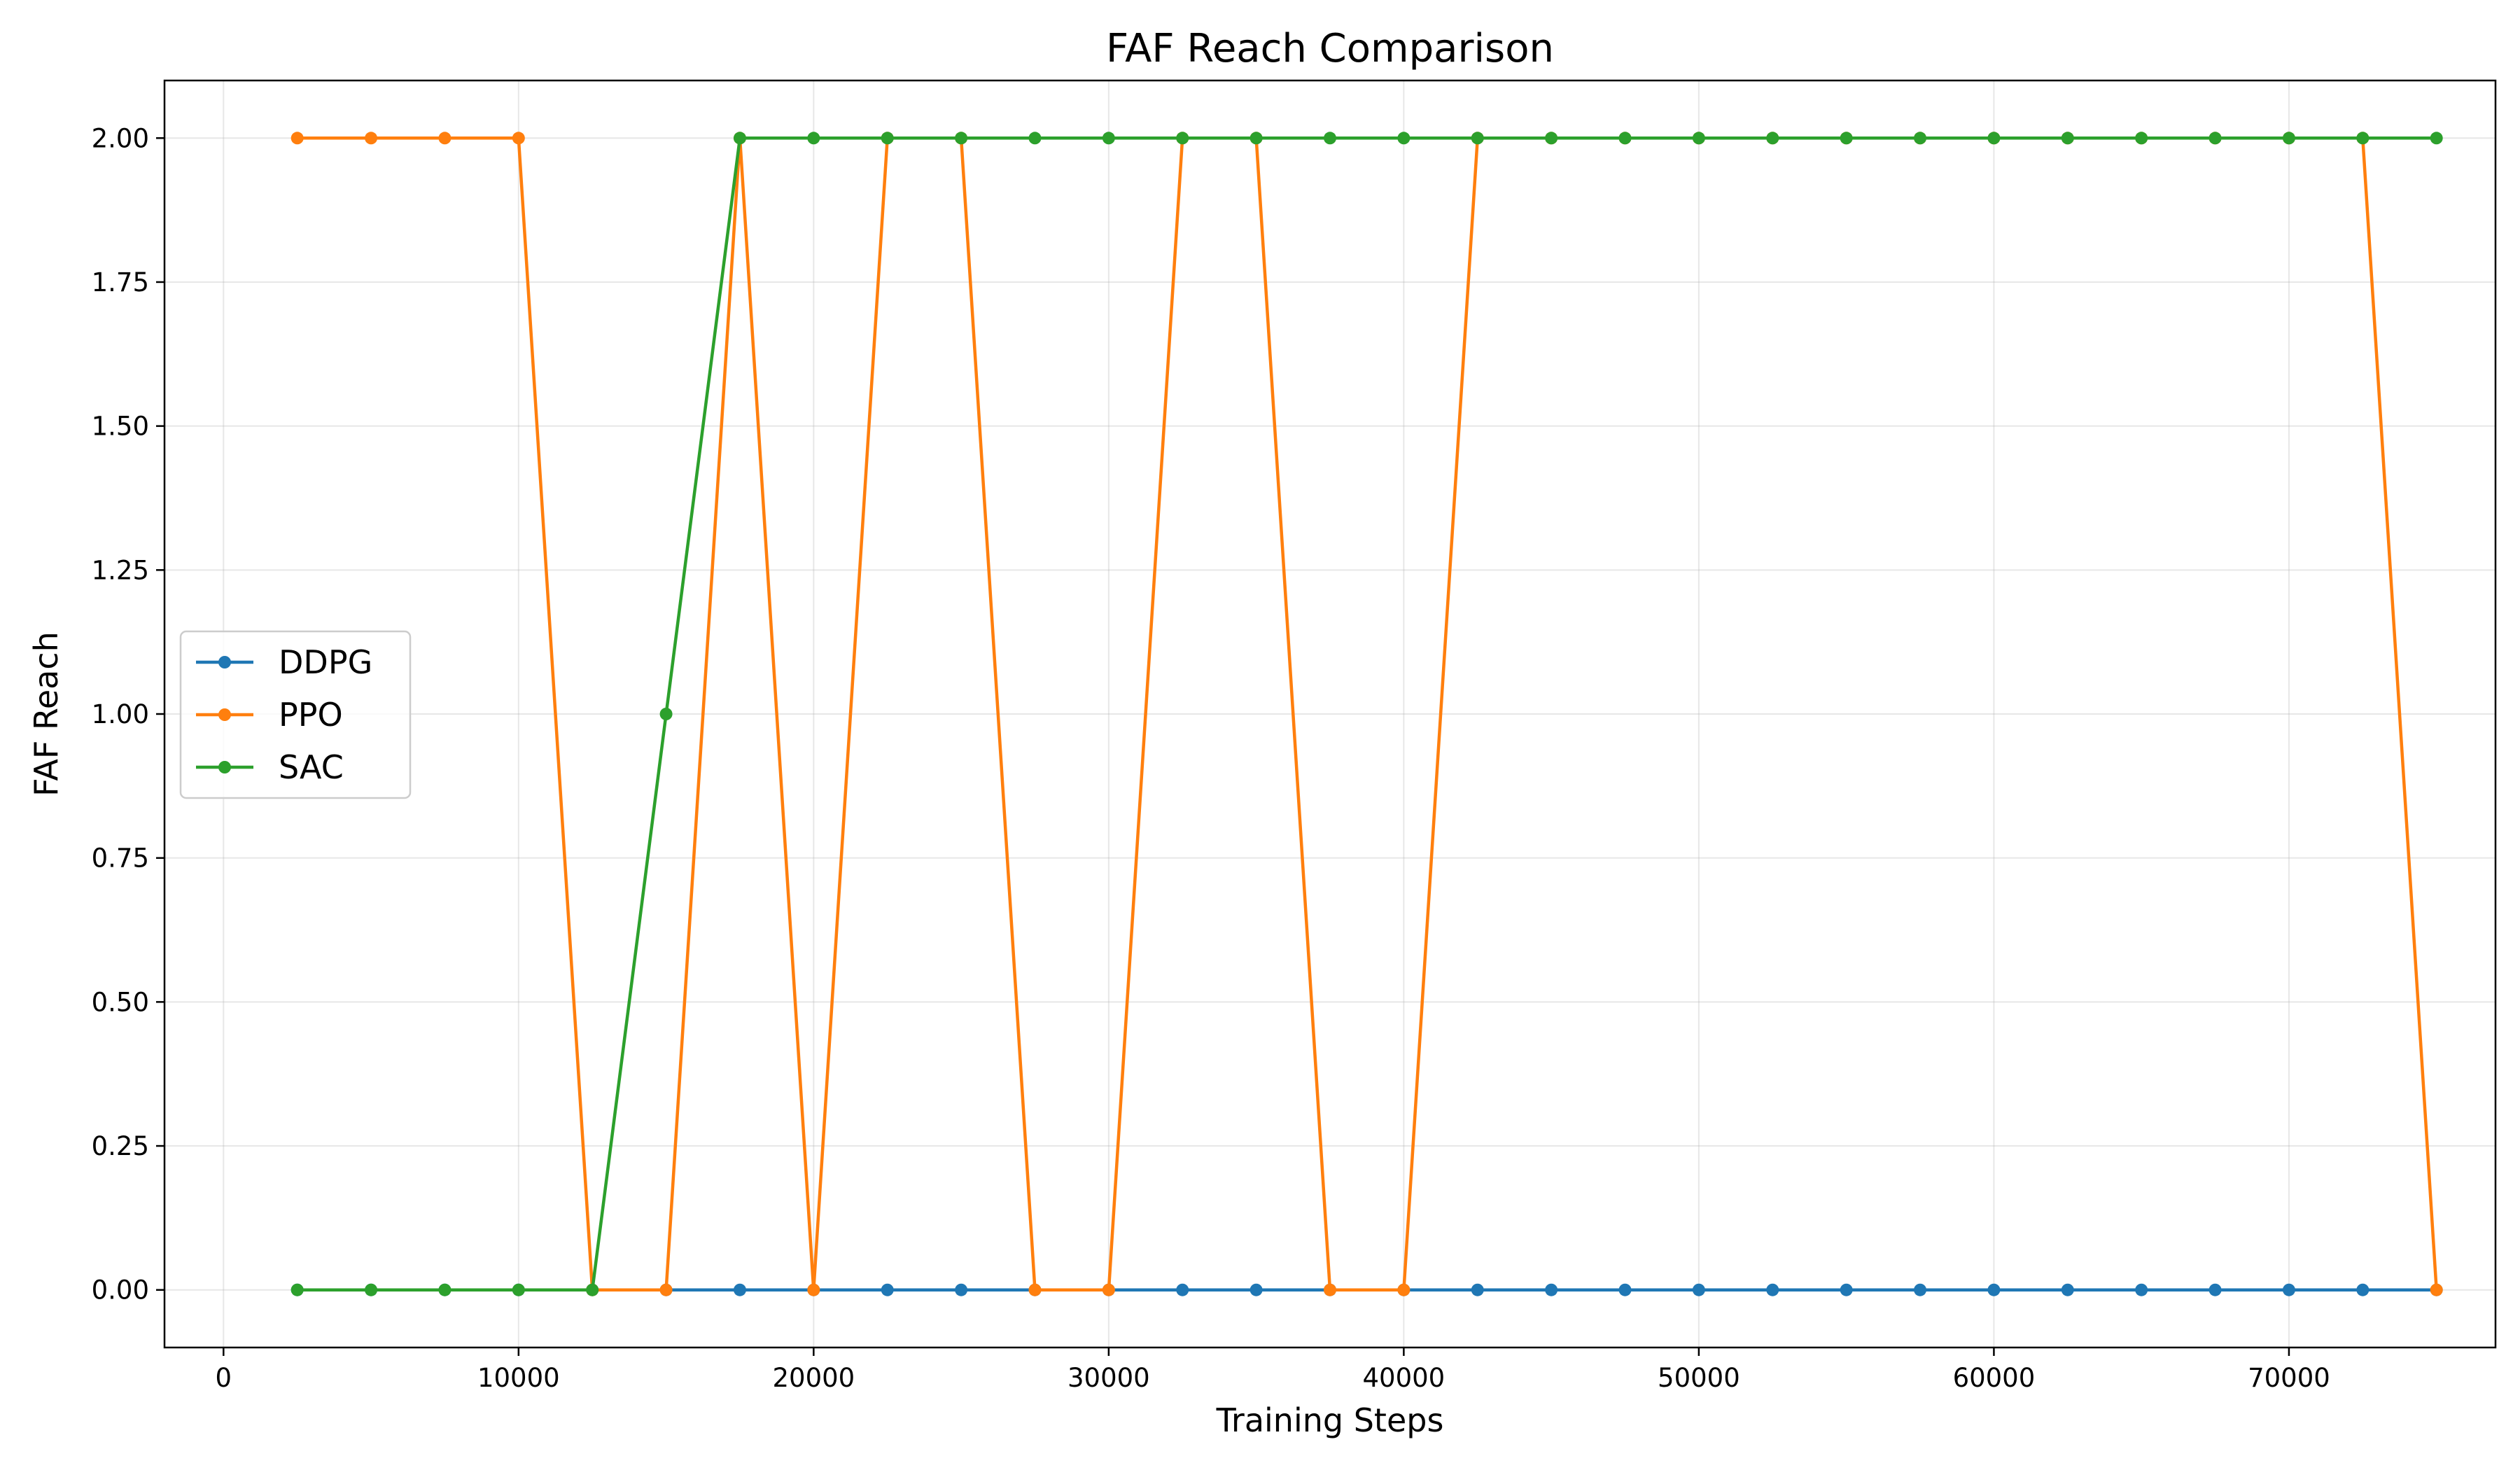 The width and height of the screenshot is (2520, 1470). What do you see at coordinates (269, 715) in the screenshot?
I see `legend-item-ppo: PPO` at bounding box center [269, 715].